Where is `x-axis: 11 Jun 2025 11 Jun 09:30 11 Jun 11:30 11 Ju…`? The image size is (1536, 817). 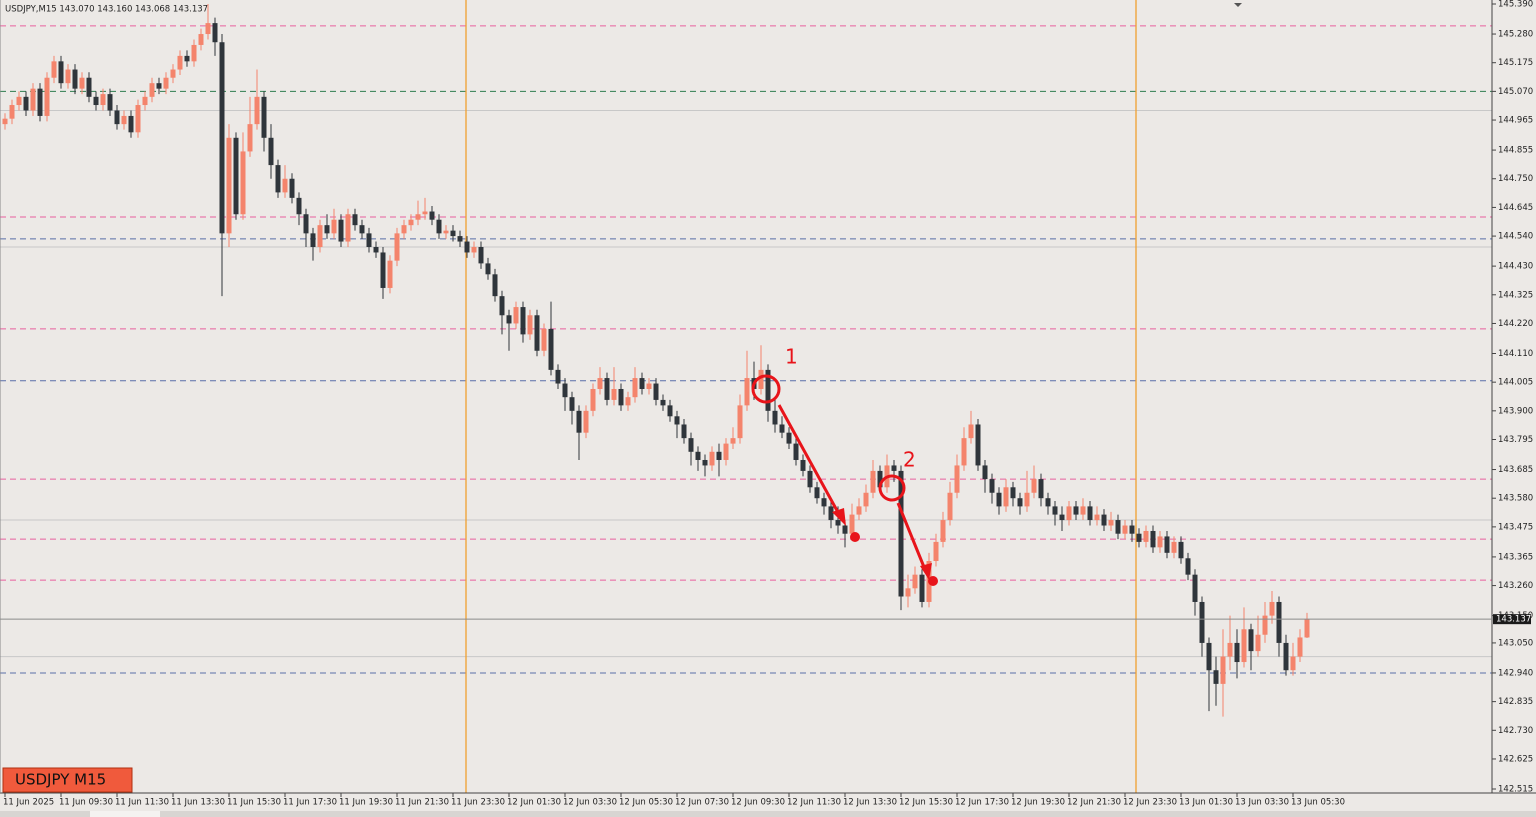
x-axis: 11 Jun 2025 11 Jun 09:30 11 Jun 11:30 11 Ju… is located at coordinates (674, 800).